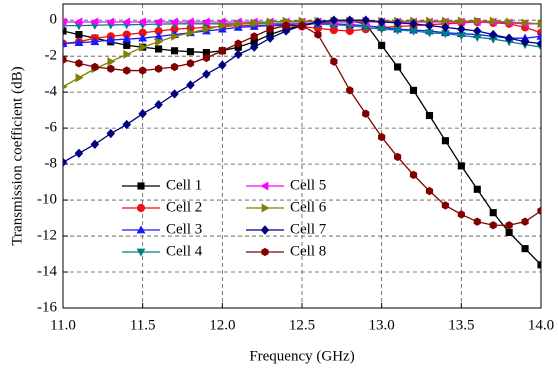 The image size is (558, 375). What do you see at coordinates (302, 325) in the screenshot?
I see `x-tick-label: 12.5` at bounding box center [302, 325].